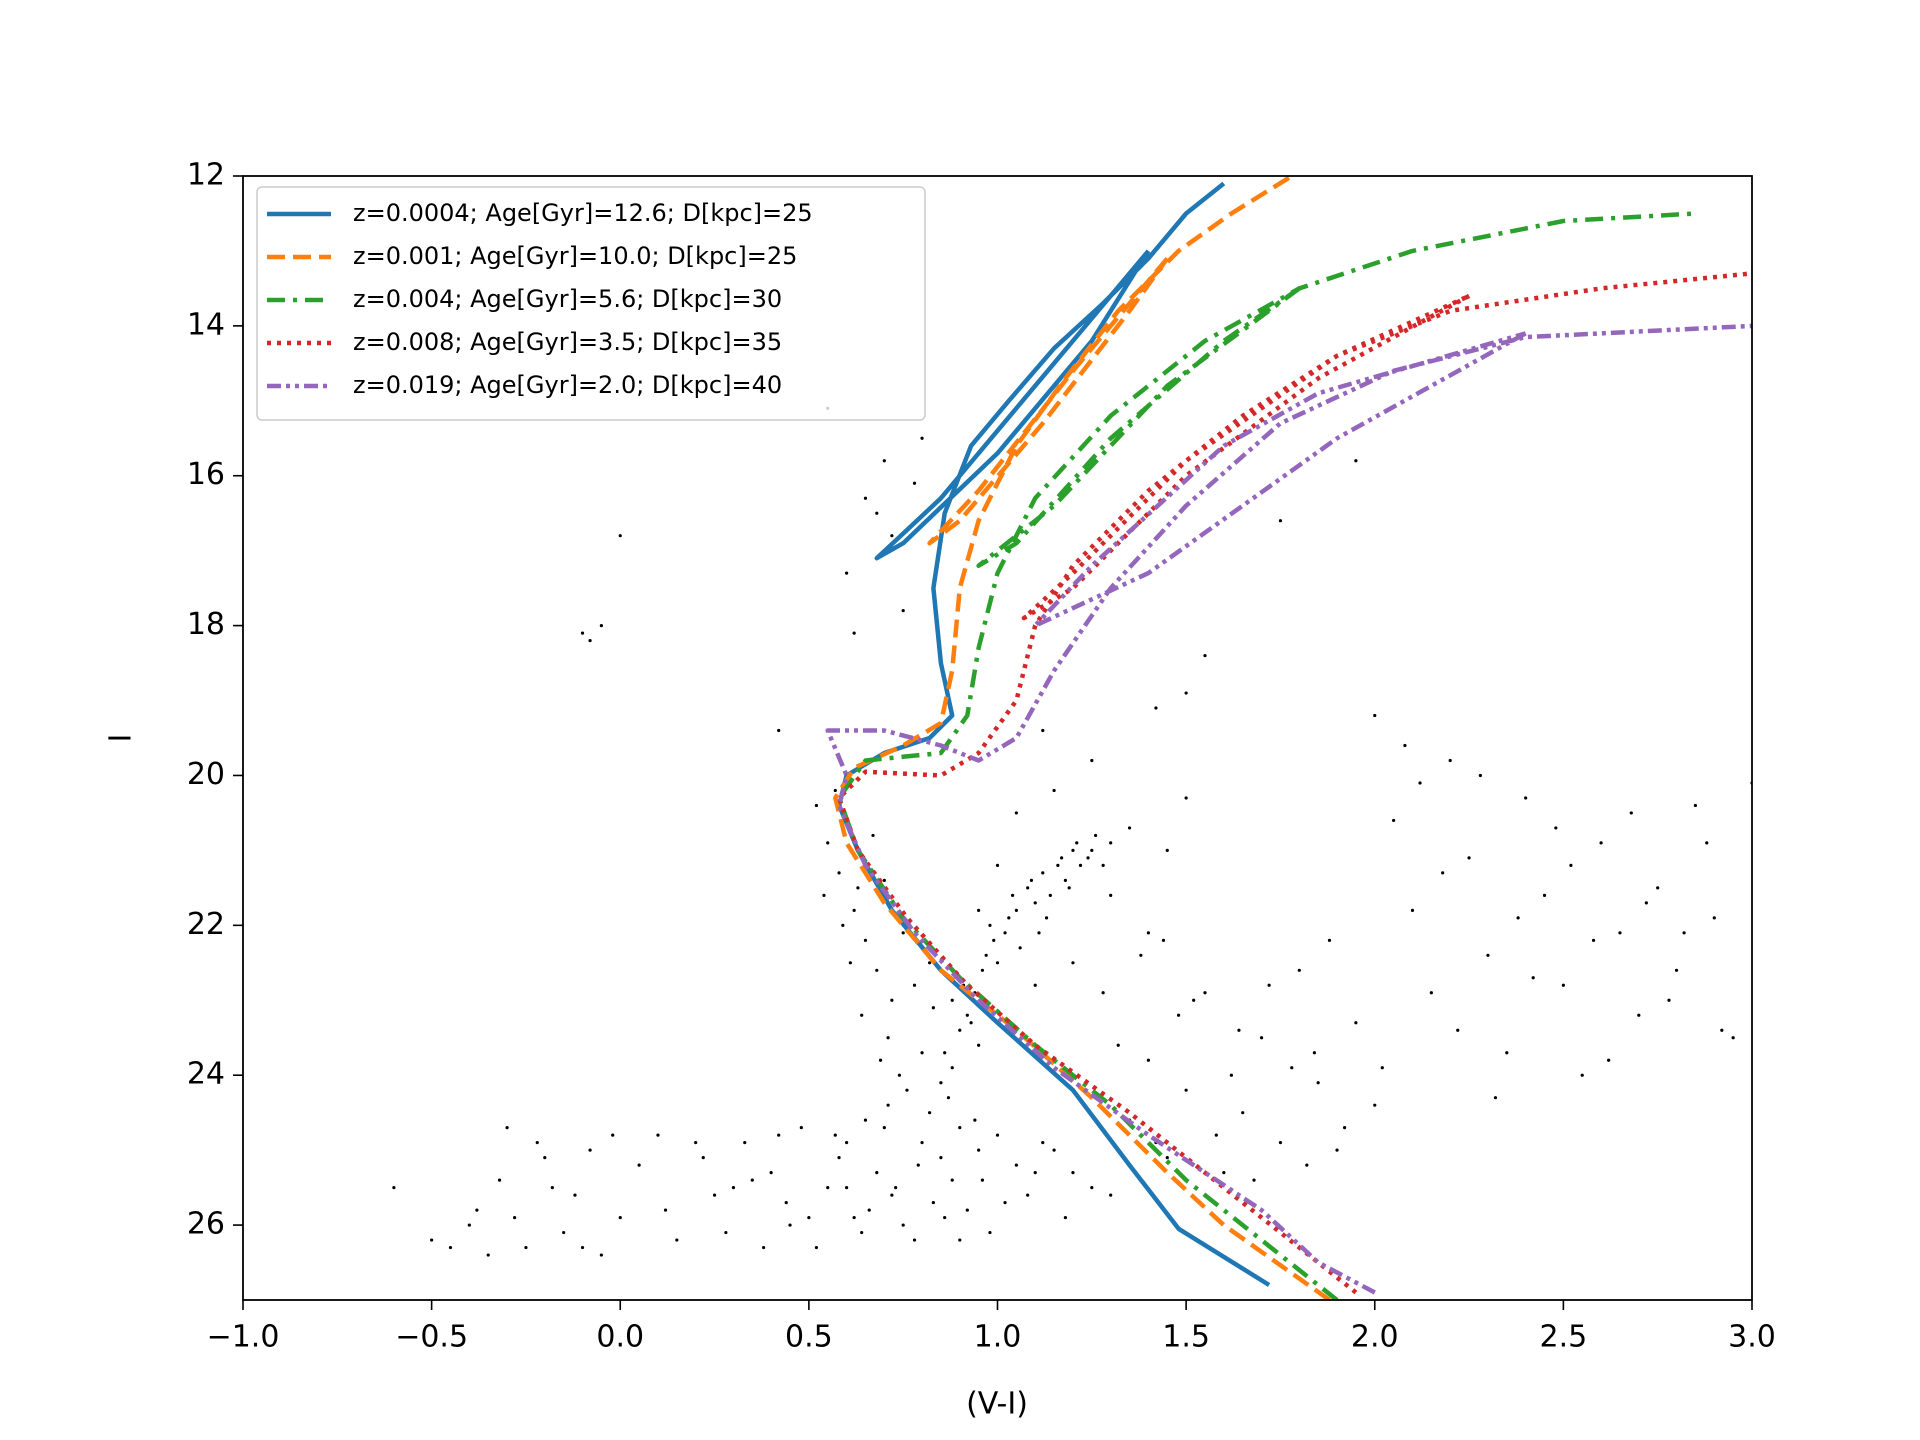 The image size is (1920, 1440). I want to click on y-axis-label: I, so click(121, 738).